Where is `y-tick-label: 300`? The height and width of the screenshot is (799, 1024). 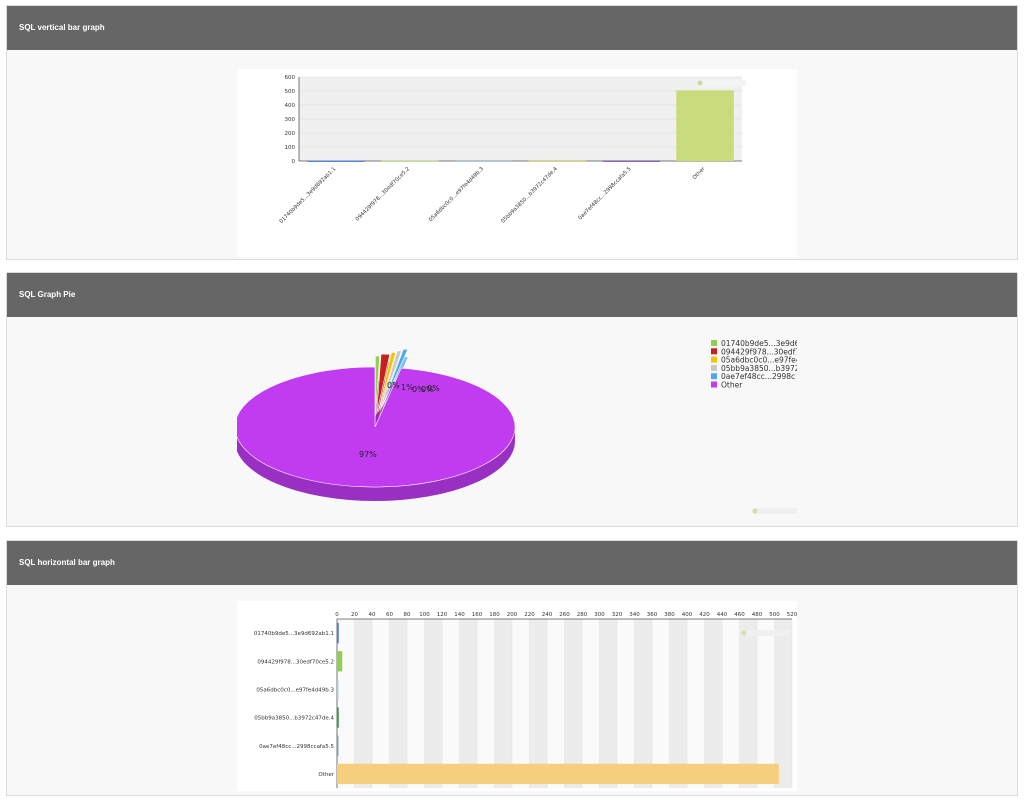
y-tick-label: 300 is located at coordinates (290, 120).